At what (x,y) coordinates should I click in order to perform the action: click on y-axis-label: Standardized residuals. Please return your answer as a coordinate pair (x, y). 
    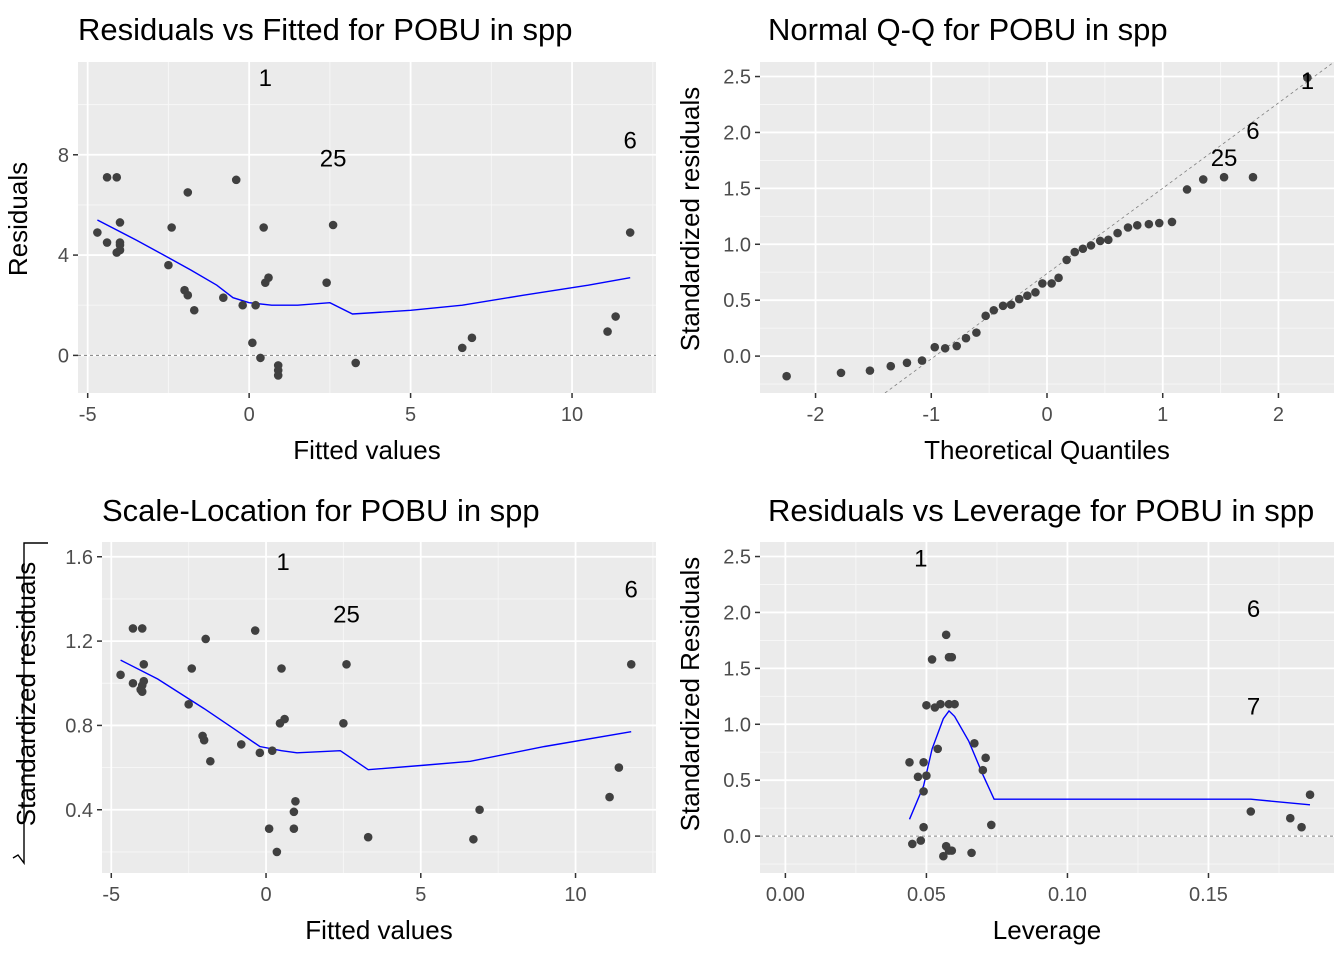
    Looking at the image, I should click on (26, 694).